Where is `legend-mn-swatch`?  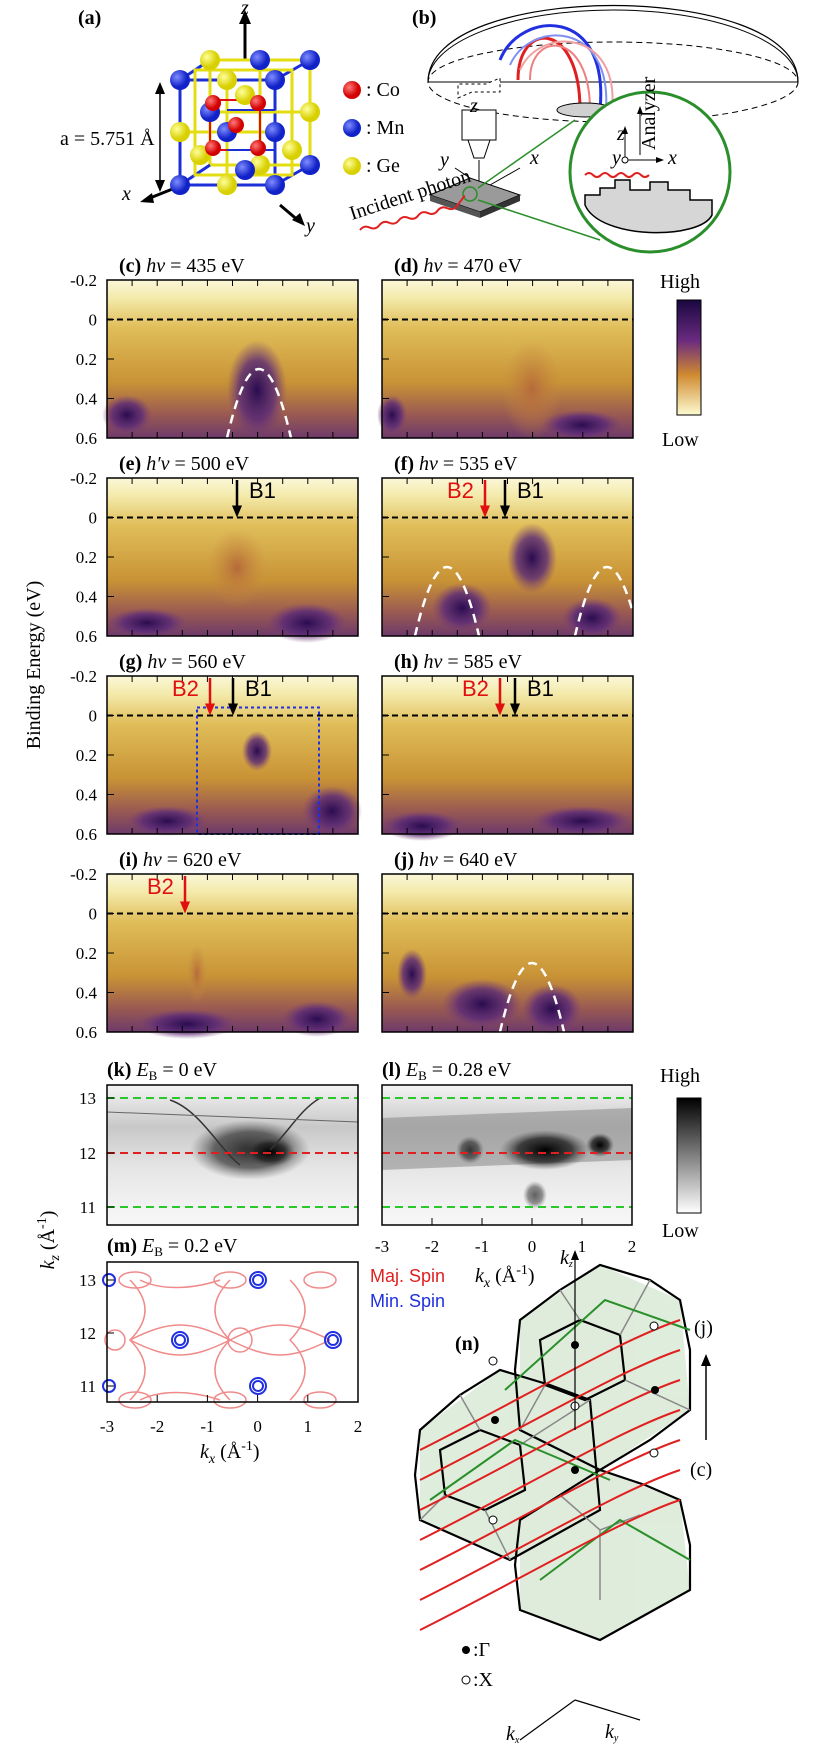
legend-mn-swatch is located at coordinates (352, 128).